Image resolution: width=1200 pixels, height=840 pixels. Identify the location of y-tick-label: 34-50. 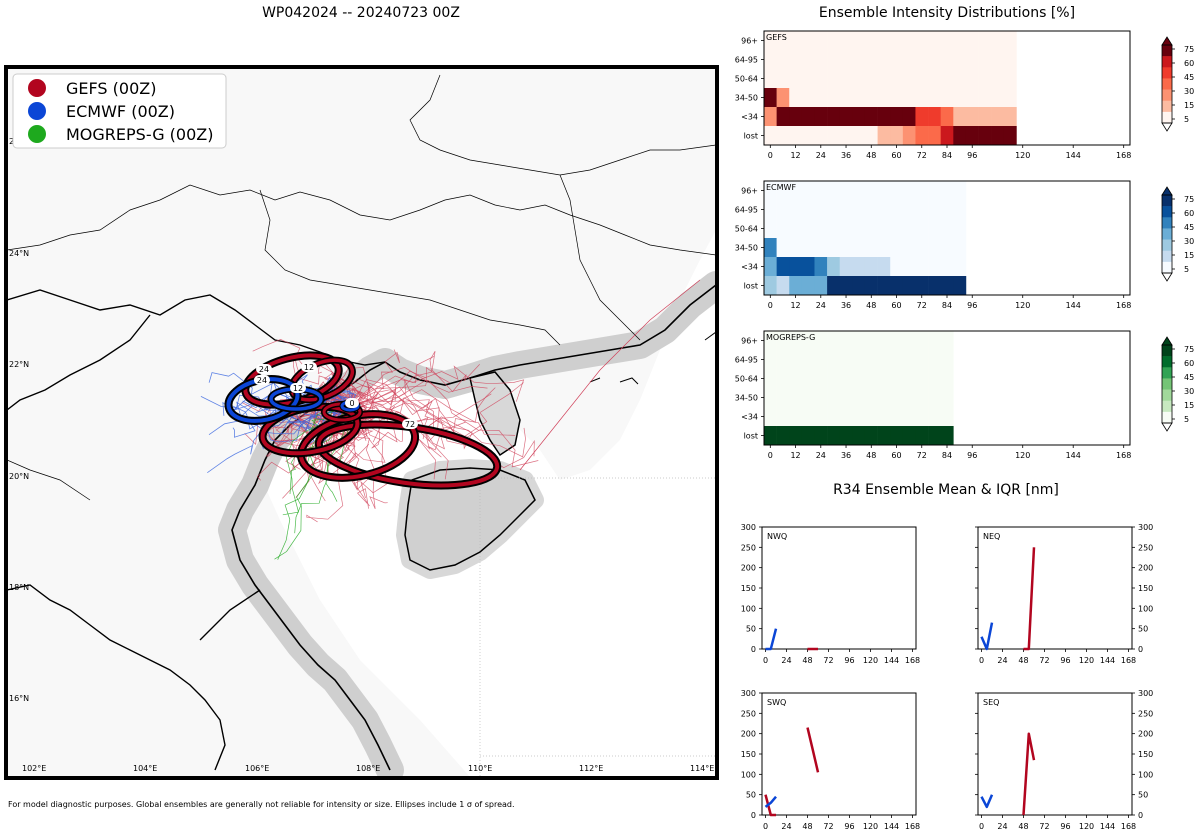
(746, 398).